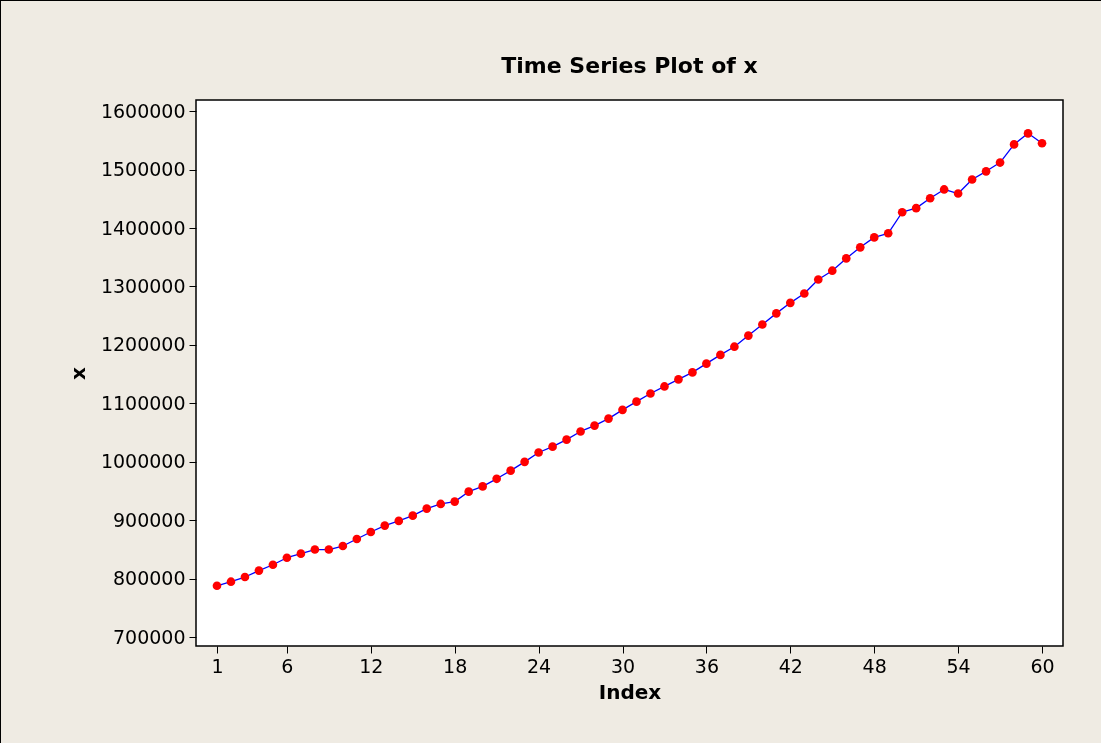 The image size is (1101, 743). I want to click on chart-title: Time Series Plot of x, so click(629, 65).